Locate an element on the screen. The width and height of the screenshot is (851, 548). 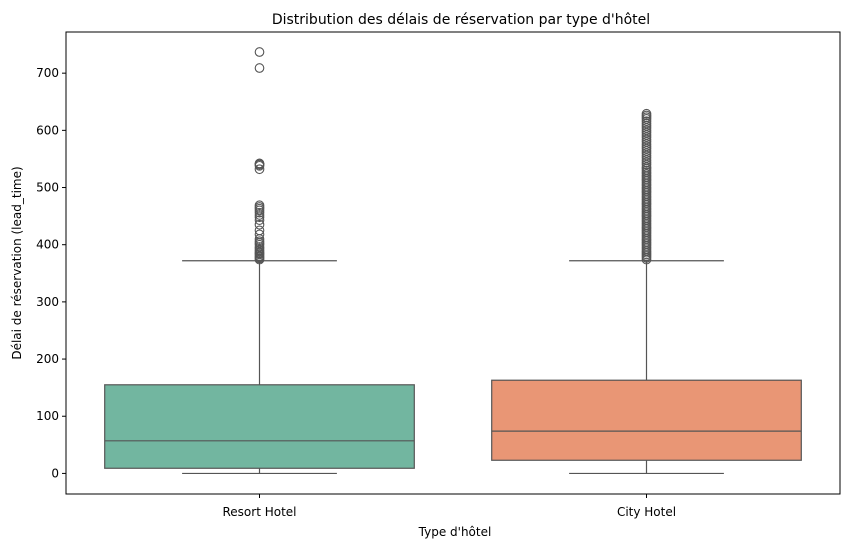
y-tick-label: 100 is located at coordinates (47, 416).